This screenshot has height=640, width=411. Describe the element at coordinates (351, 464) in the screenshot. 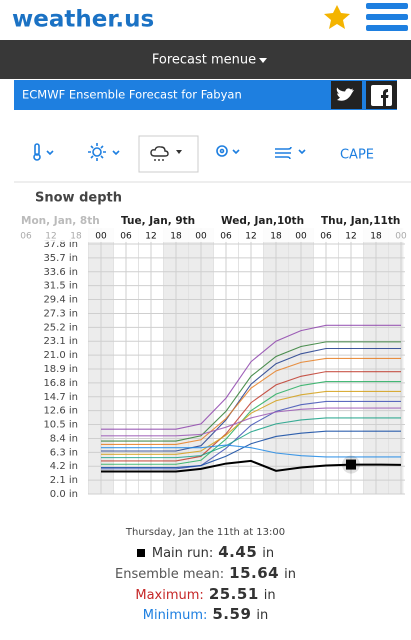

I see `marker` at that location.